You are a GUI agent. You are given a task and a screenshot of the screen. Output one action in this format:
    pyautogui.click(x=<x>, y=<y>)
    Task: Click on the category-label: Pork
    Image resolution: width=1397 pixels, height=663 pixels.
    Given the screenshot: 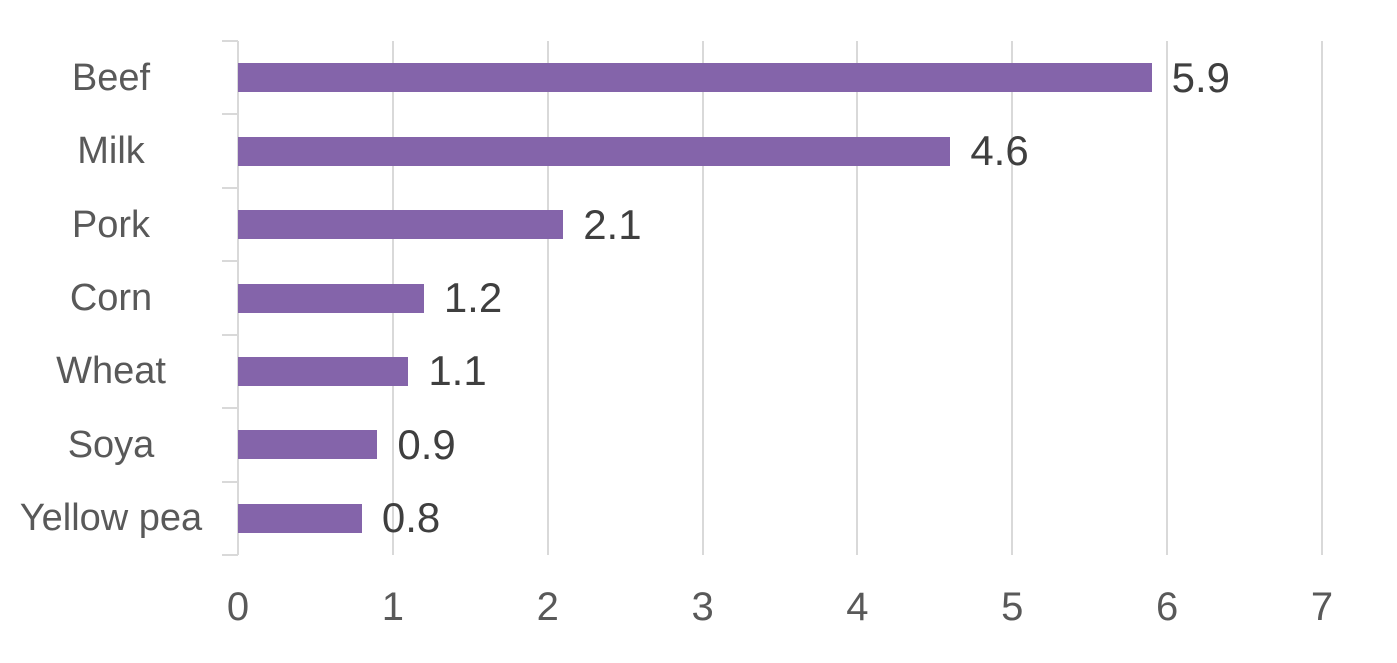 What is the action you would take?
    pyautogui.click(x=111, y=224)
    